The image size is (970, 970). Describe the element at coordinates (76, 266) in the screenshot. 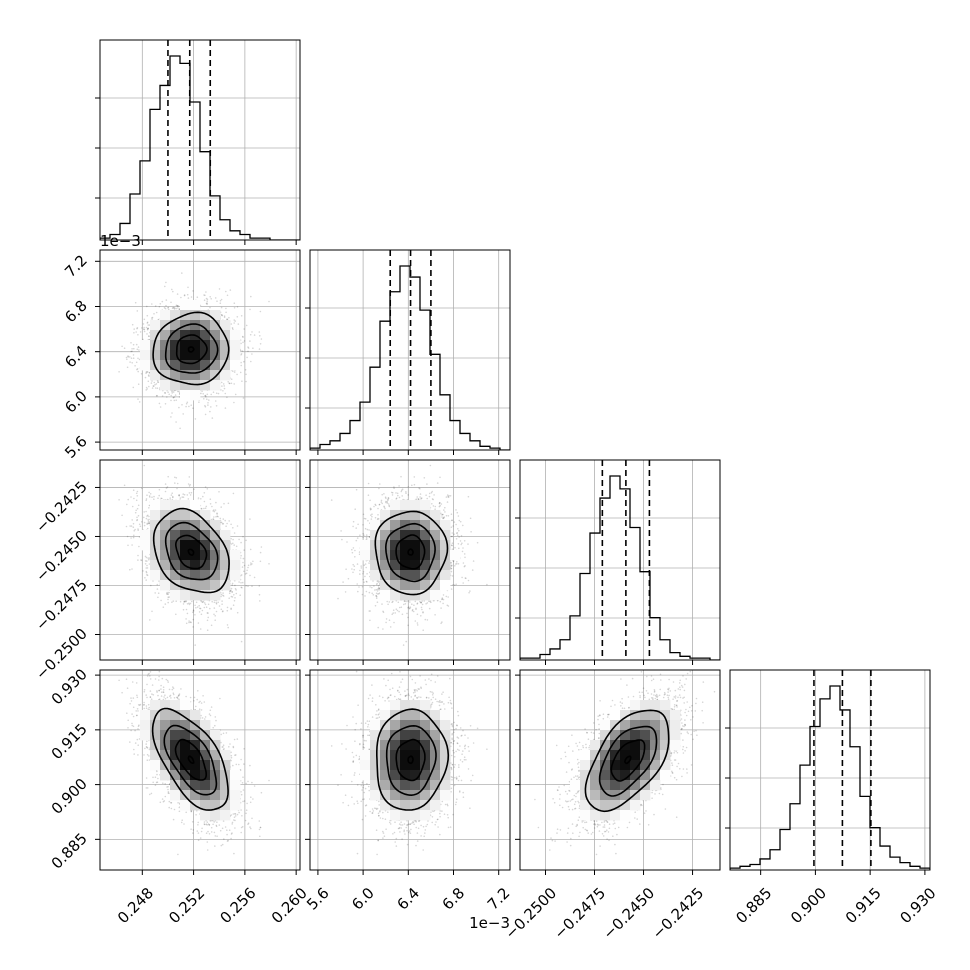

I see `y-tick-label: 7.2` at that location.